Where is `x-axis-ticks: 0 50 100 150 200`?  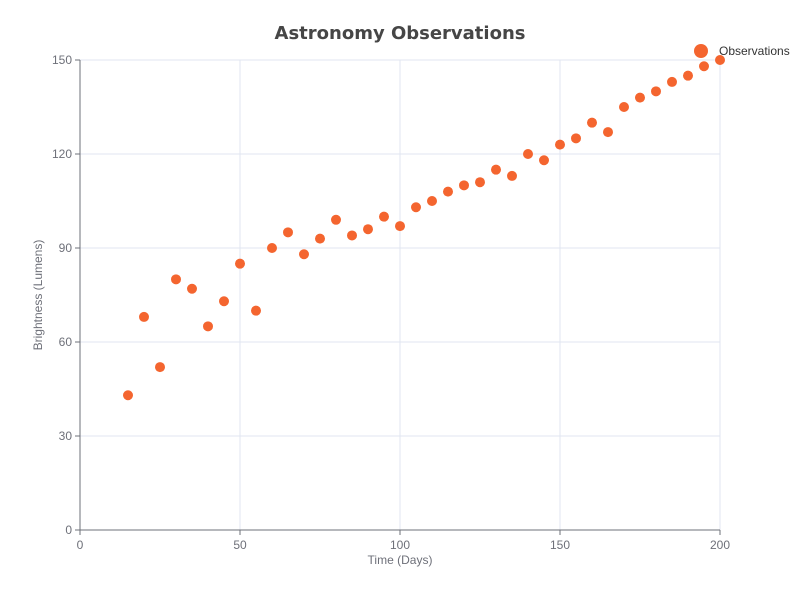
x-axis-ticks: 0 50 100 150 200 is located at coordinates (403, 541).